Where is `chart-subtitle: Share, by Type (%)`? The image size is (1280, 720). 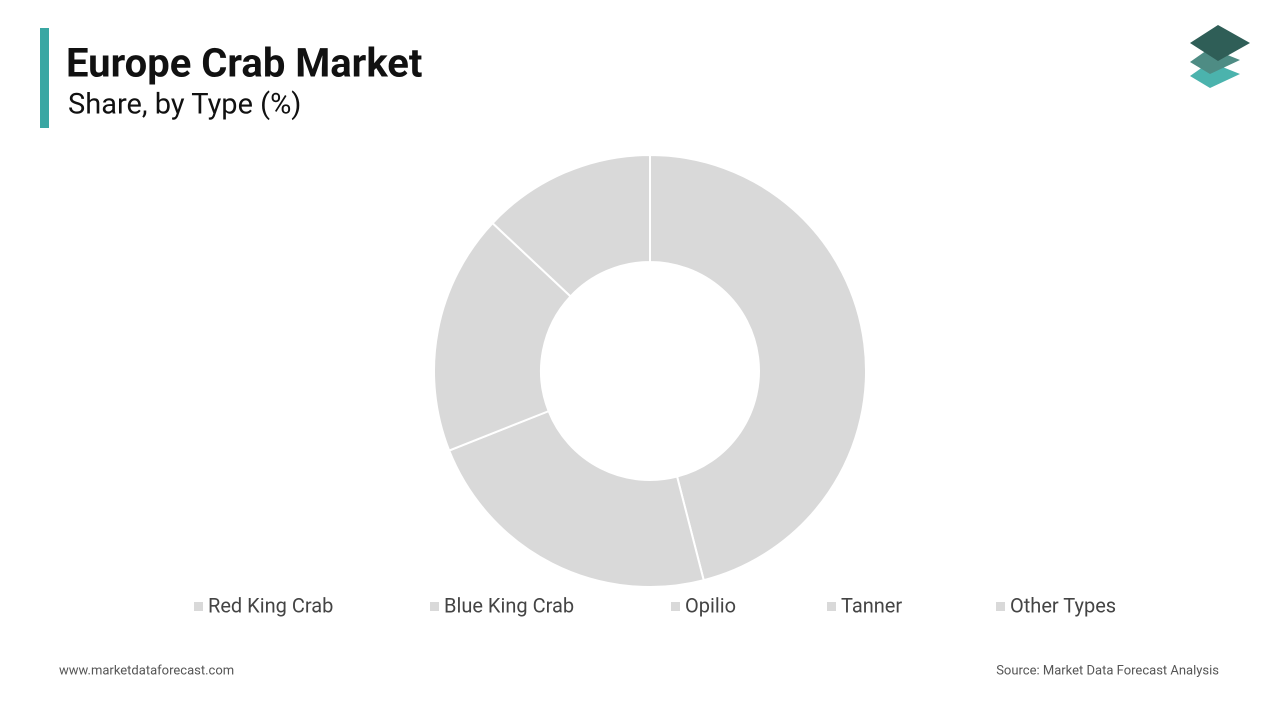 chart-subtitle: Share, by Type (%) is located at coordinates (184, 105).